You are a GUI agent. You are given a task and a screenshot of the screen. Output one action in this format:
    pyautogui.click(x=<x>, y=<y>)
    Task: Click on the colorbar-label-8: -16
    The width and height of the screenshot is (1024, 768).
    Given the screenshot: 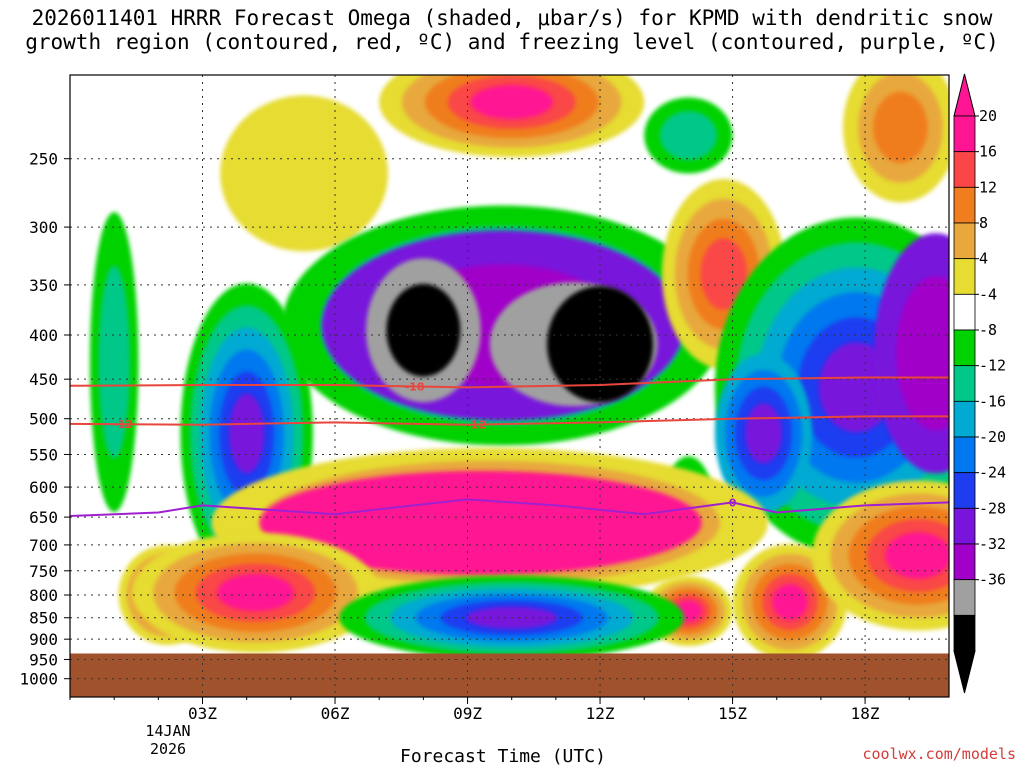 What is the action you would take?
    pyautogui.click(x=992, y=401)
    